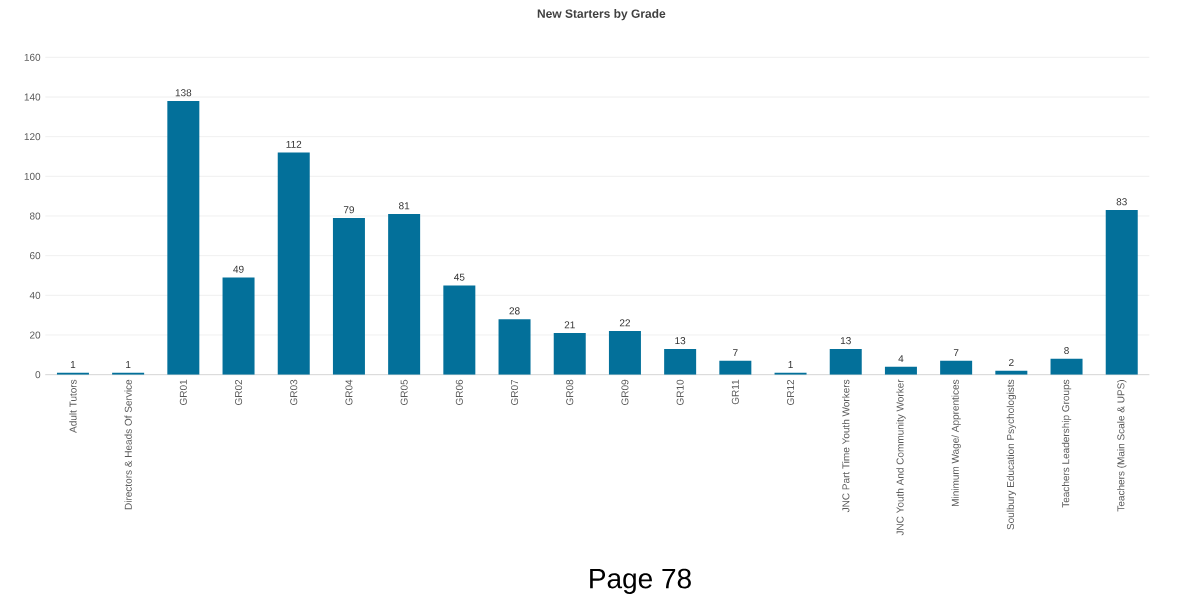  What do you see at coordinates (1011, 362) in the screenshot?
I see `data-label: 2` at bounding box center [1011, 362].